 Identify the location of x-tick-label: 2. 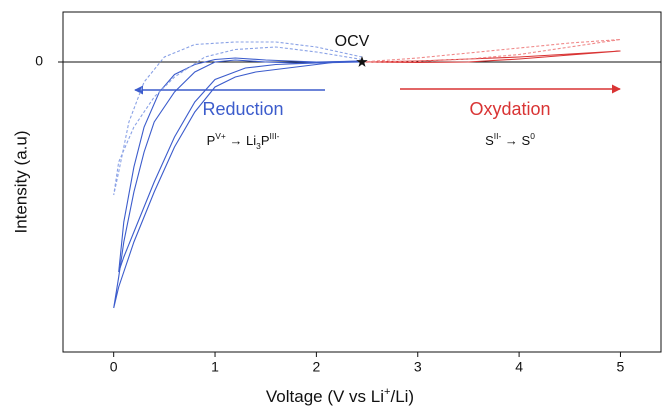
(316, 367).